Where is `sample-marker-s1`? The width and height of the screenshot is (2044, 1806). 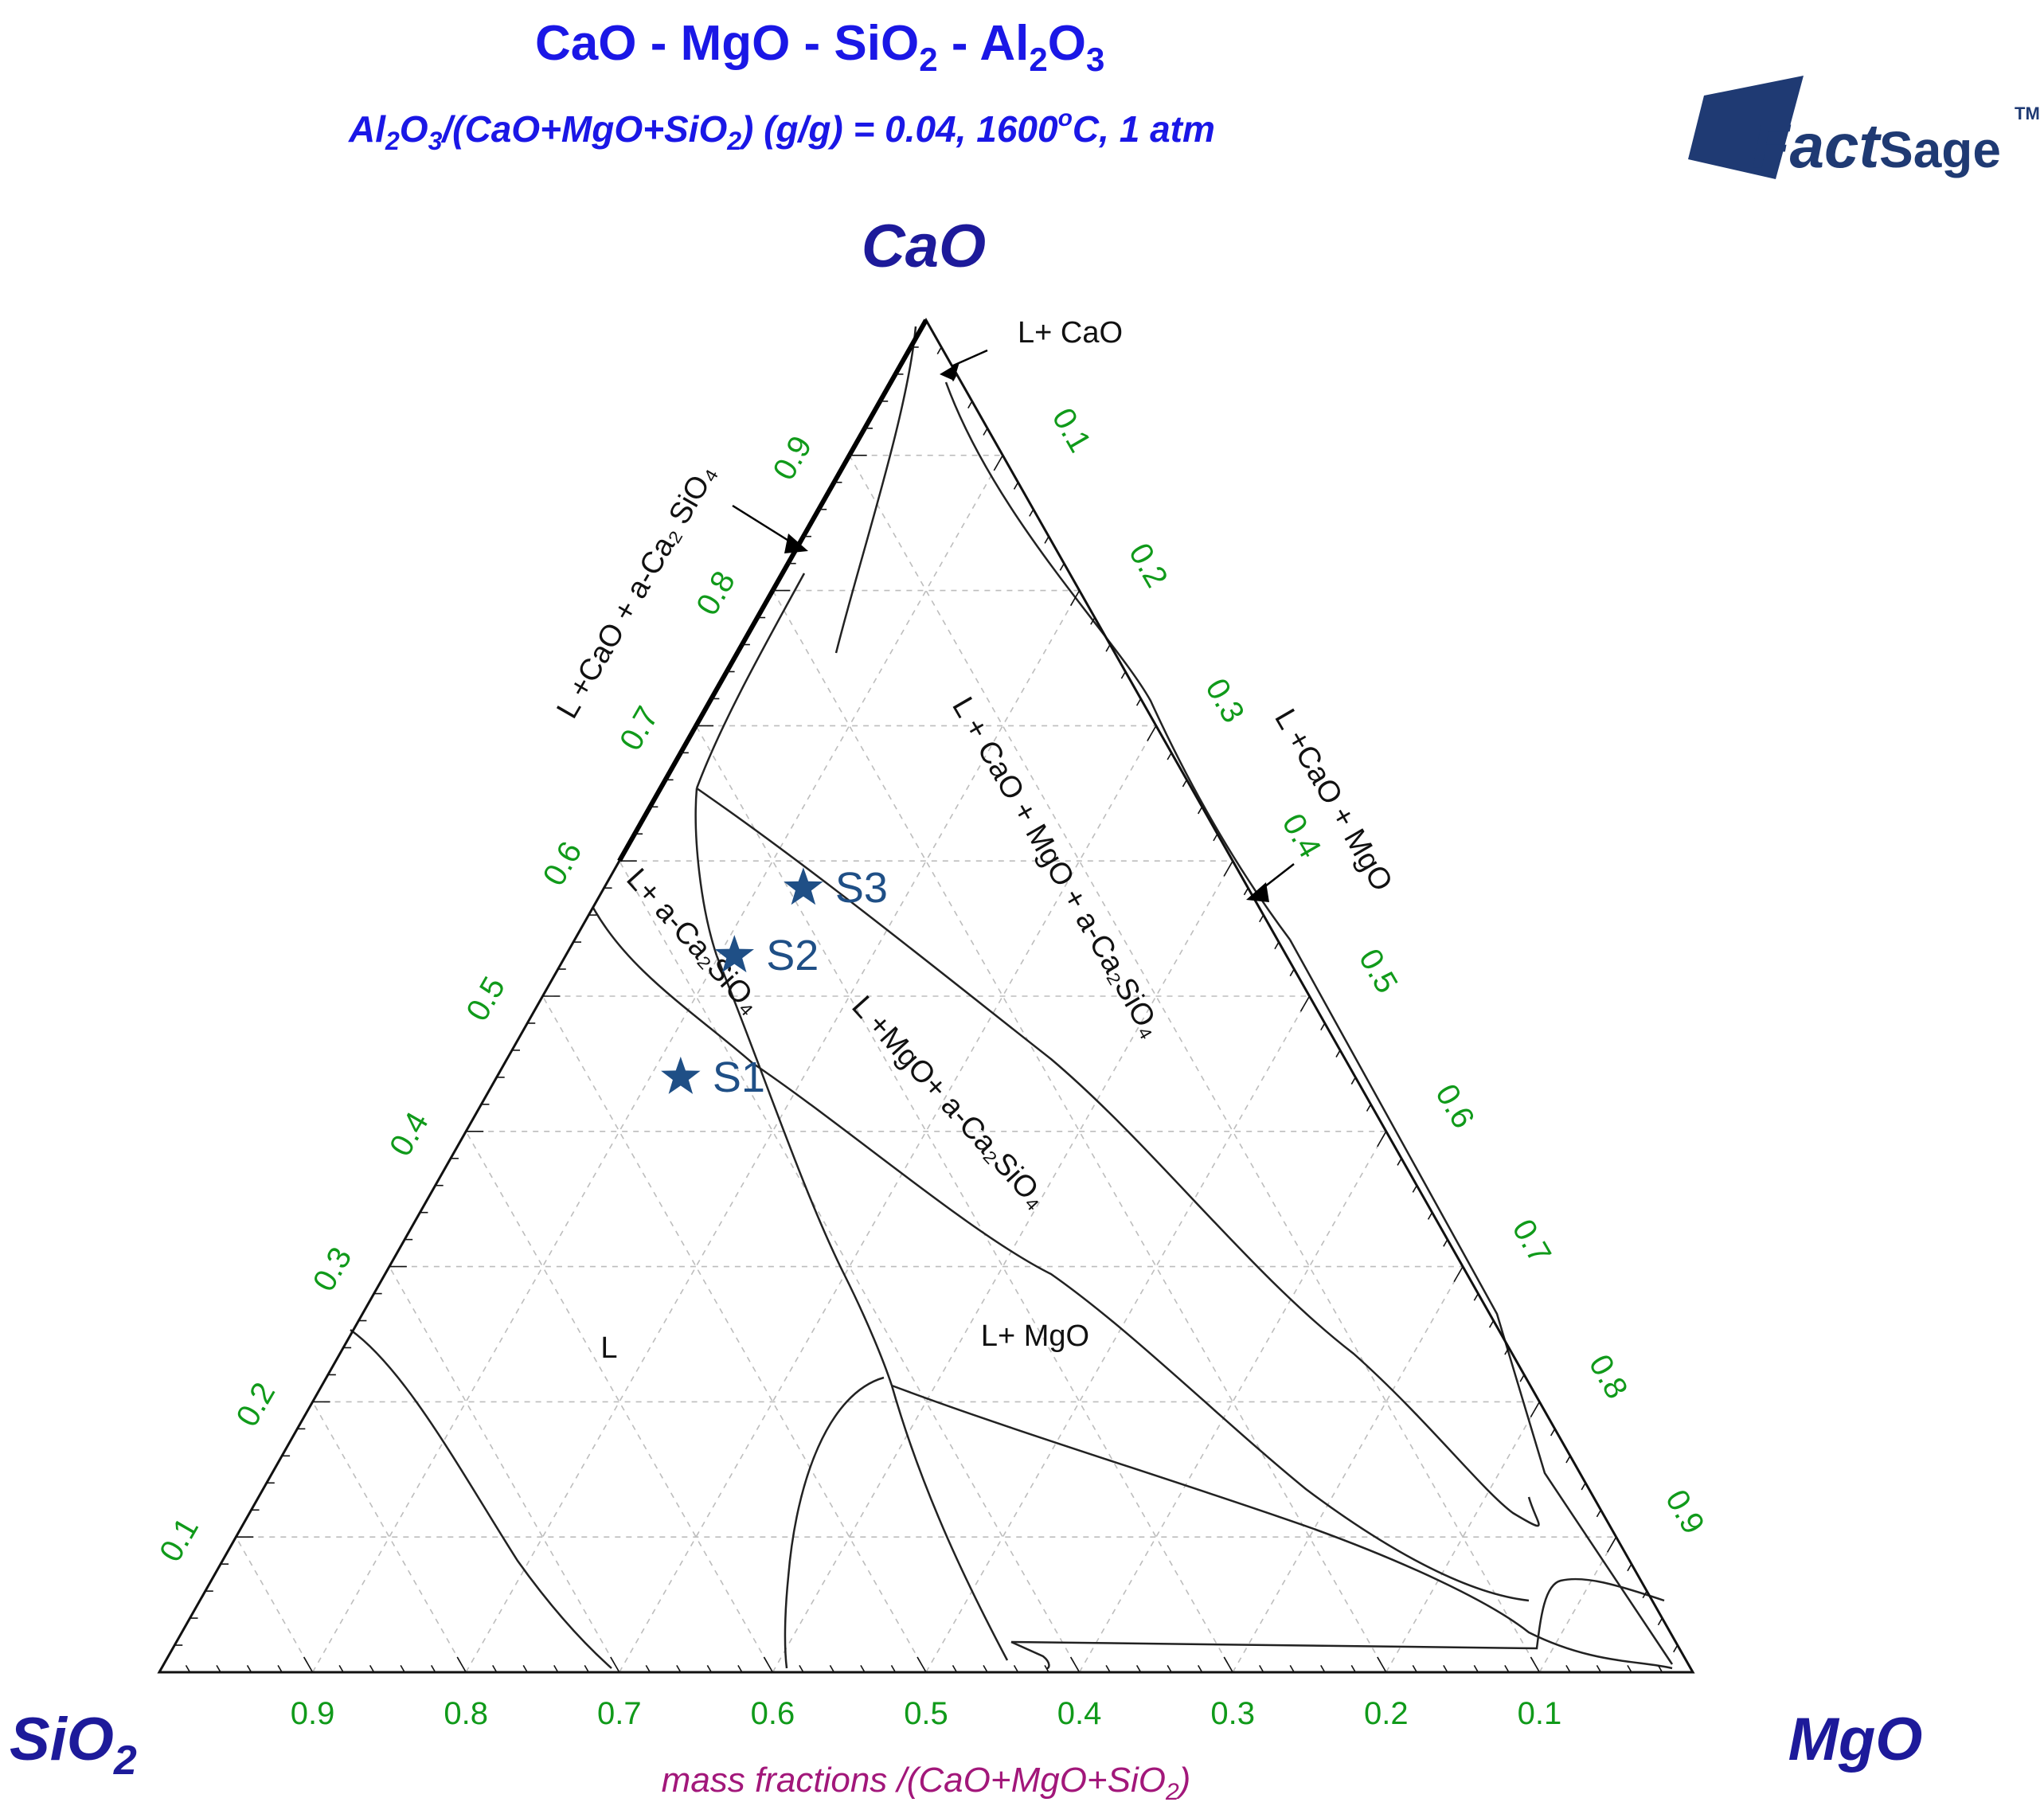
sample-marker-s1 is located at coordinates (681, 1075).